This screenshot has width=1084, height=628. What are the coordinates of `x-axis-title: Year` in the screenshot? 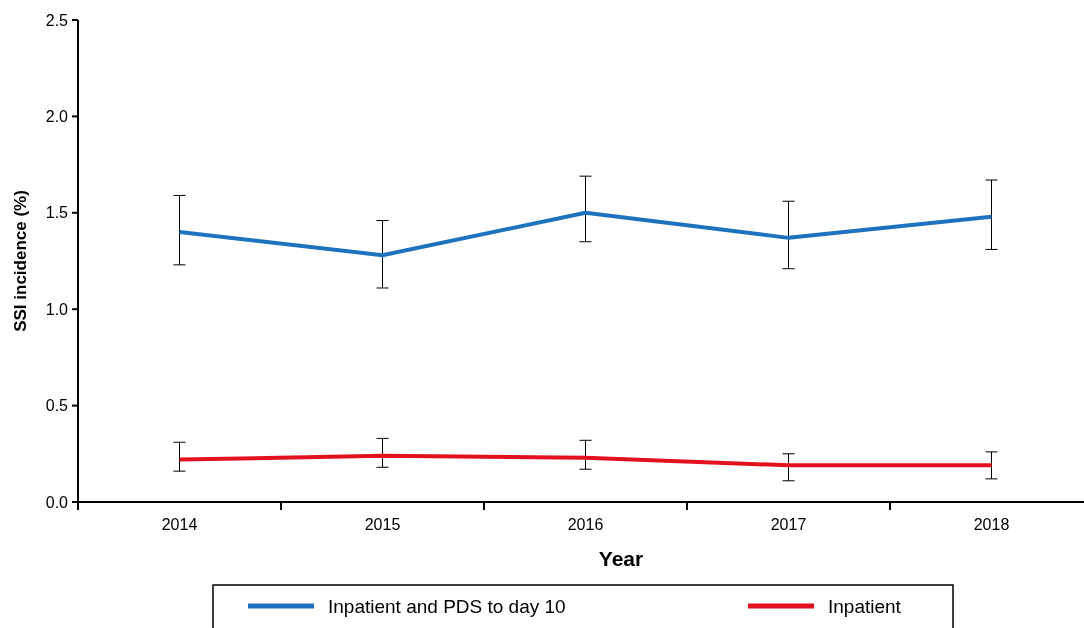 It's located at (621, 558).